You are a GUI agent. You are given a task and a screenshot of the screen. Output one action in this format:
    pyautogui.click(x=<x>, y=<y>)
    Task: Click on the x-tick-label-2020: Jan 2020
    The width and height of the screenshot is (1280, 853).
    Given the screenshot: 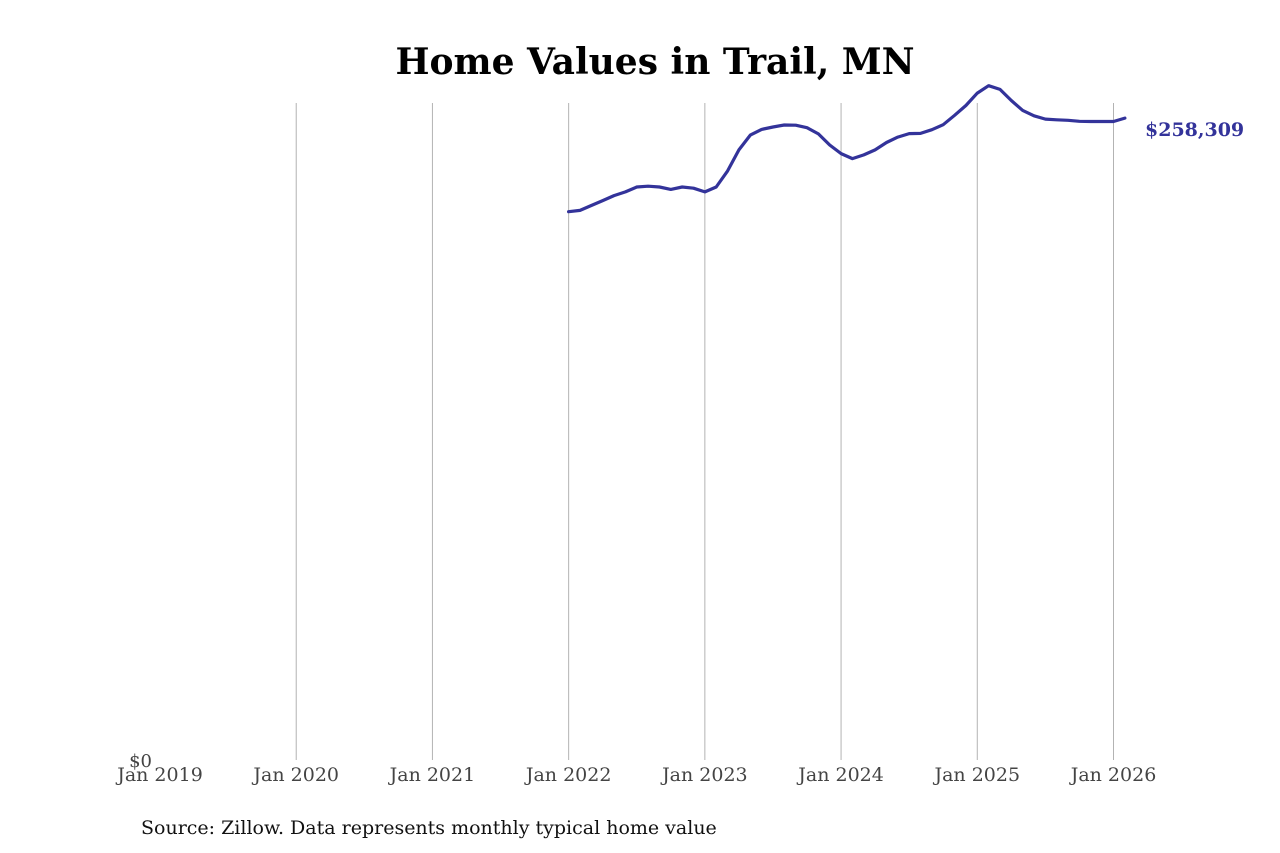 What is the action you would take?
    pyautogui.click(x=295, y=775)
    